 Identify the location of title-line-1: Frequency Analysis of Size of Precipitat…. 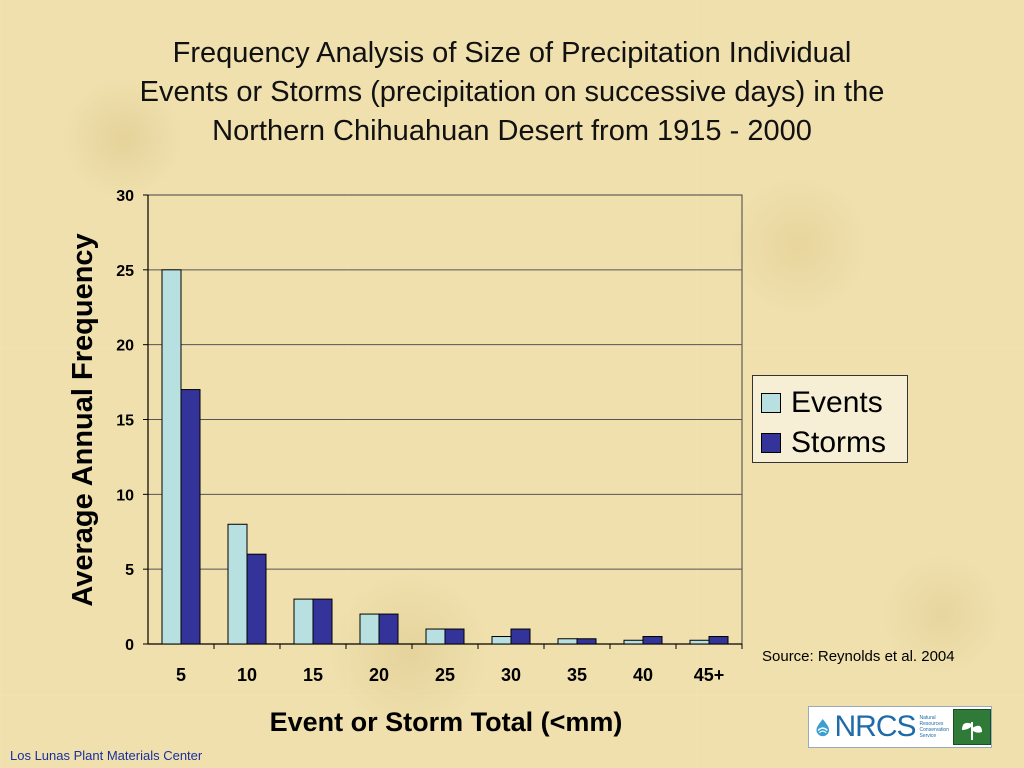
(512, 53).